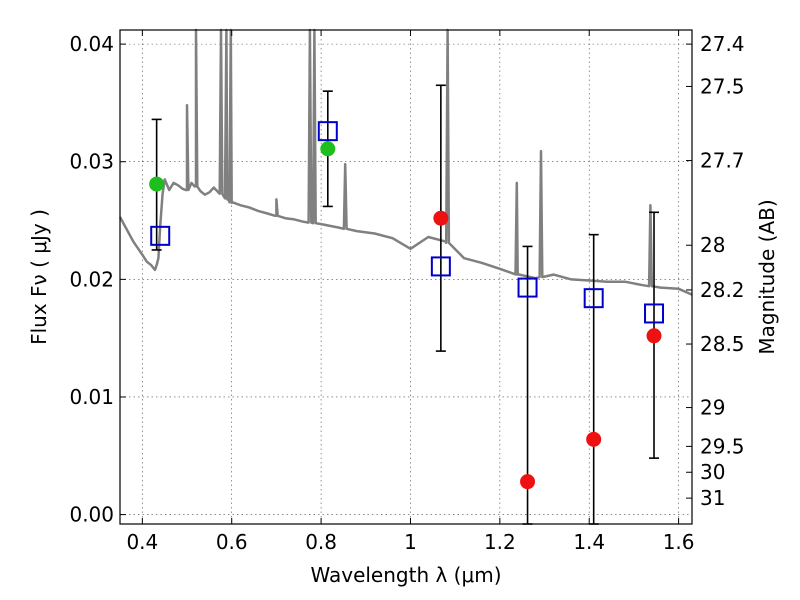 Image resolution: width=800 pixels, height=600 pixels. I want to click on y-axis-left: 0.00 0.01 0.02 0.03 0.04, so click(97, 279).